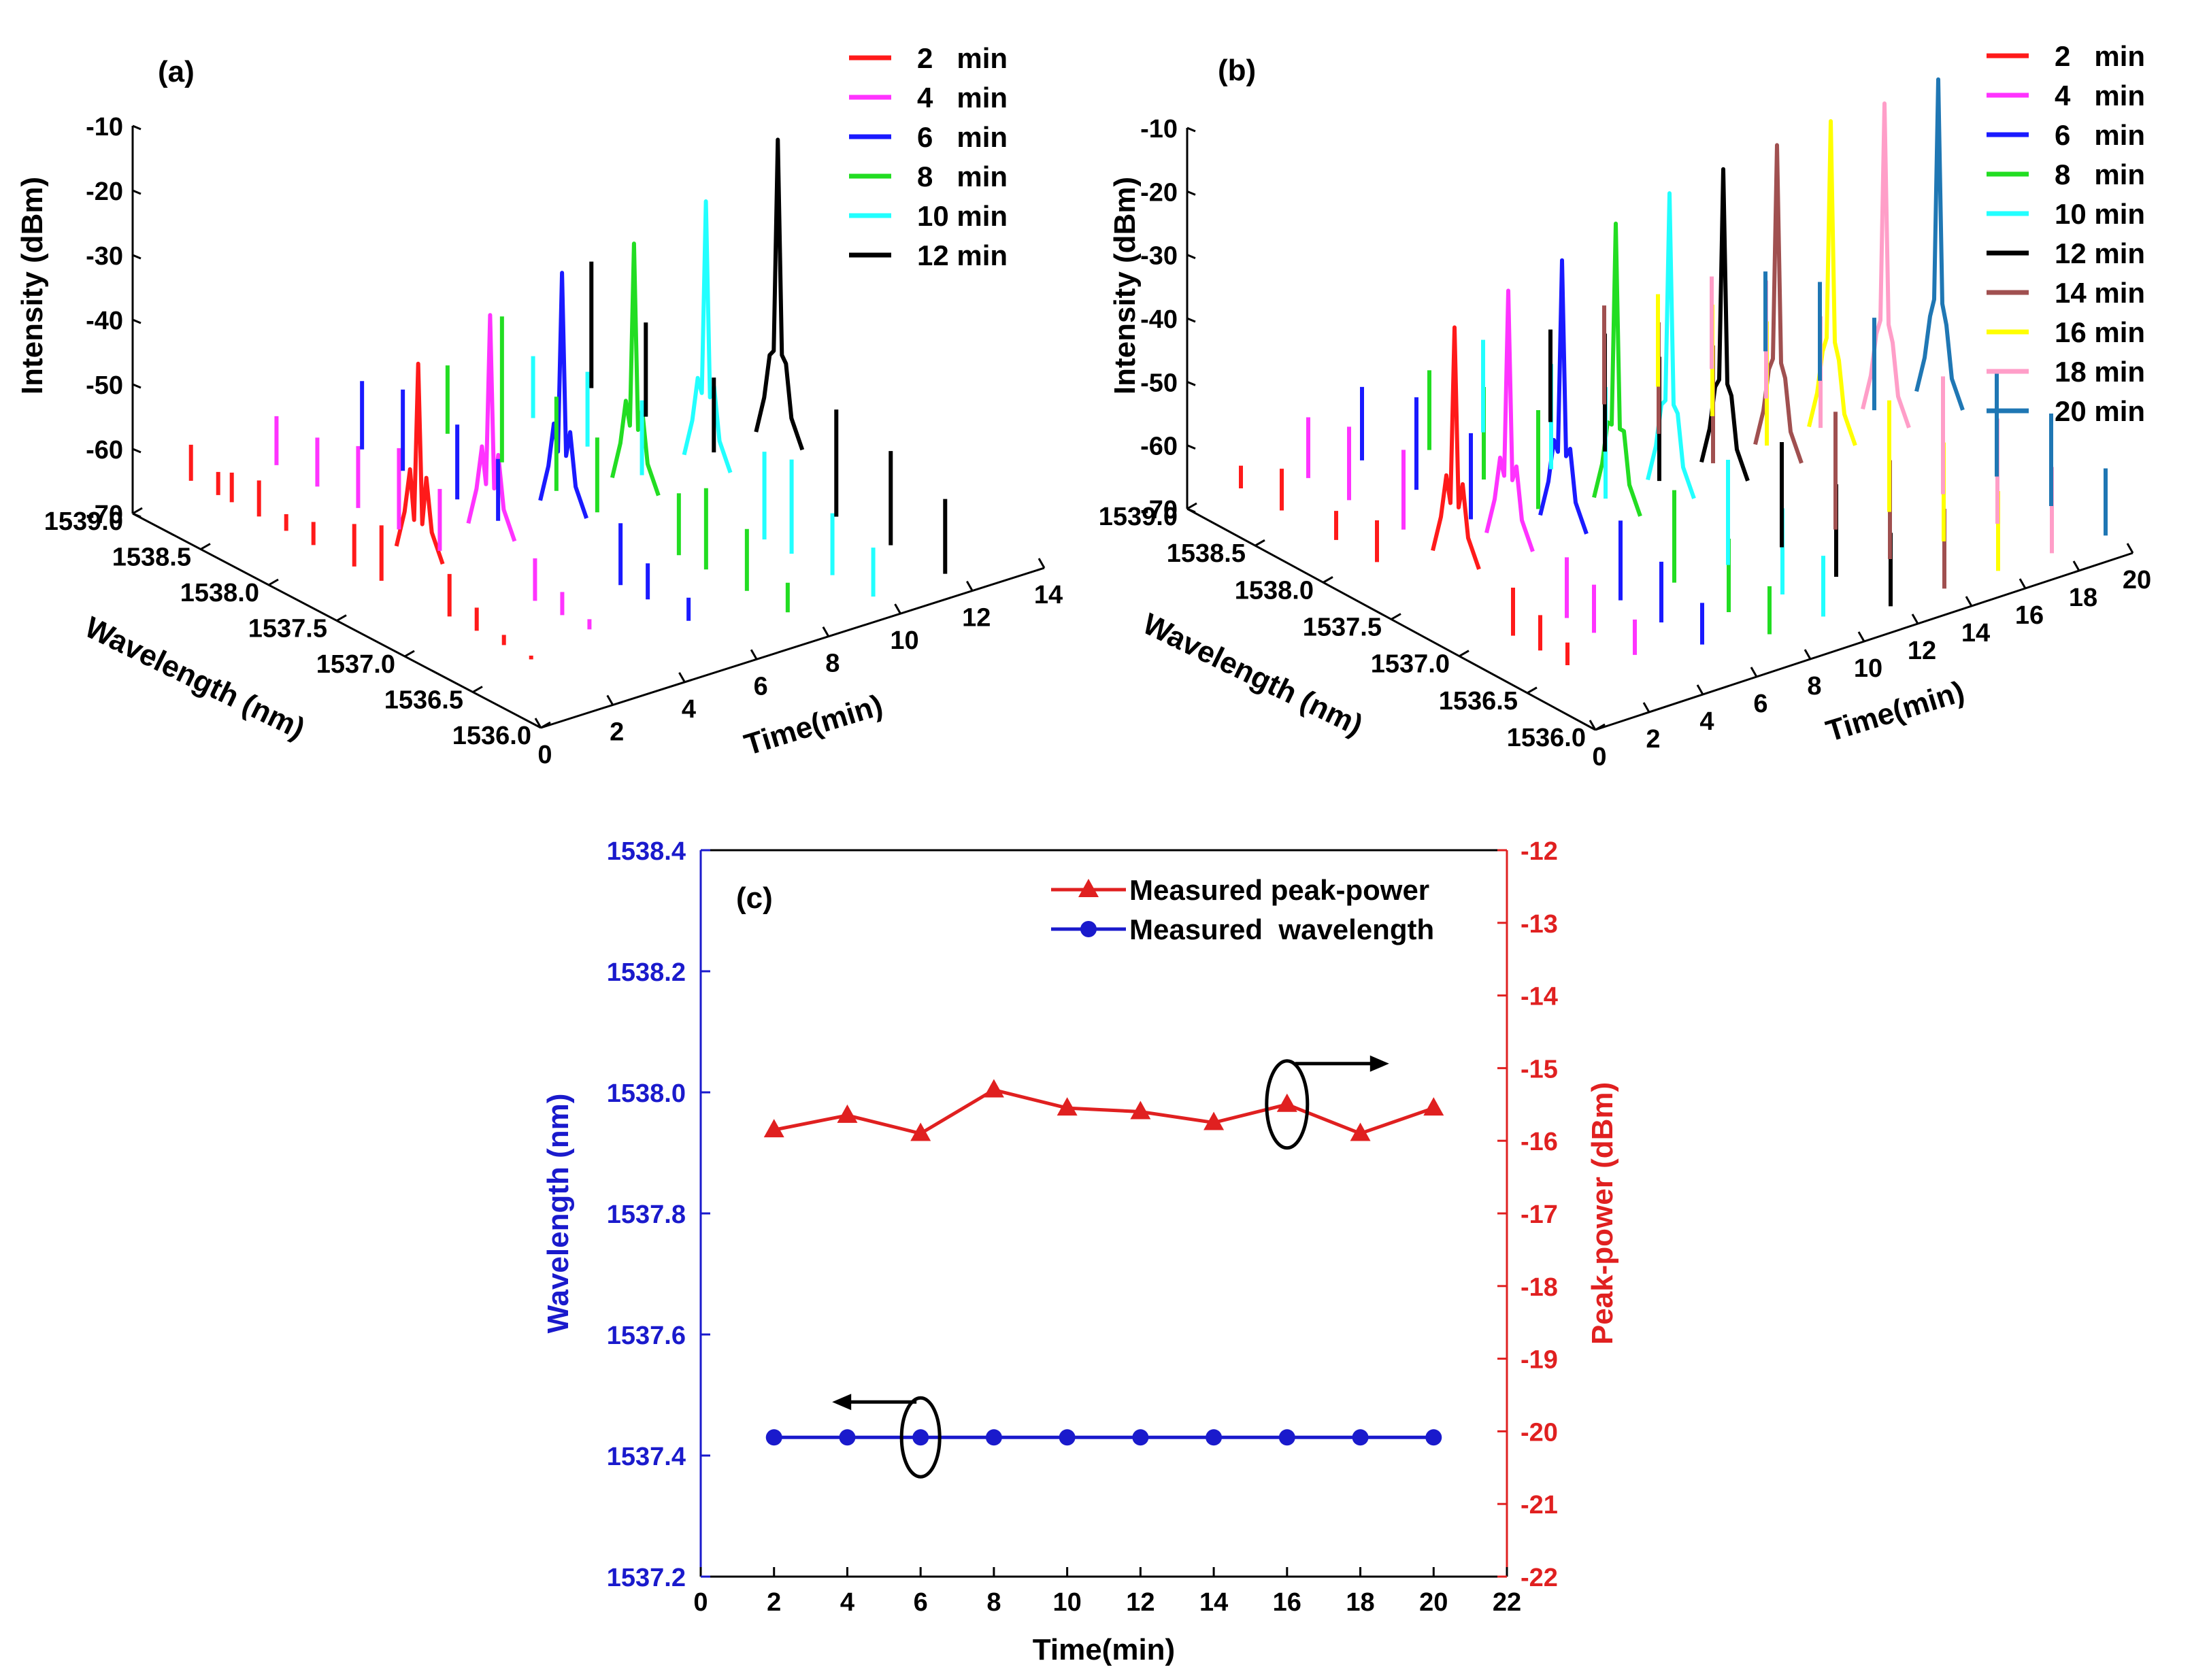 The image size is (2192, 1680). What do you see at coordinates (1882, 327) in the screenshot?
I see `spectrum-series-18min` at bounding box center [1882, 327].